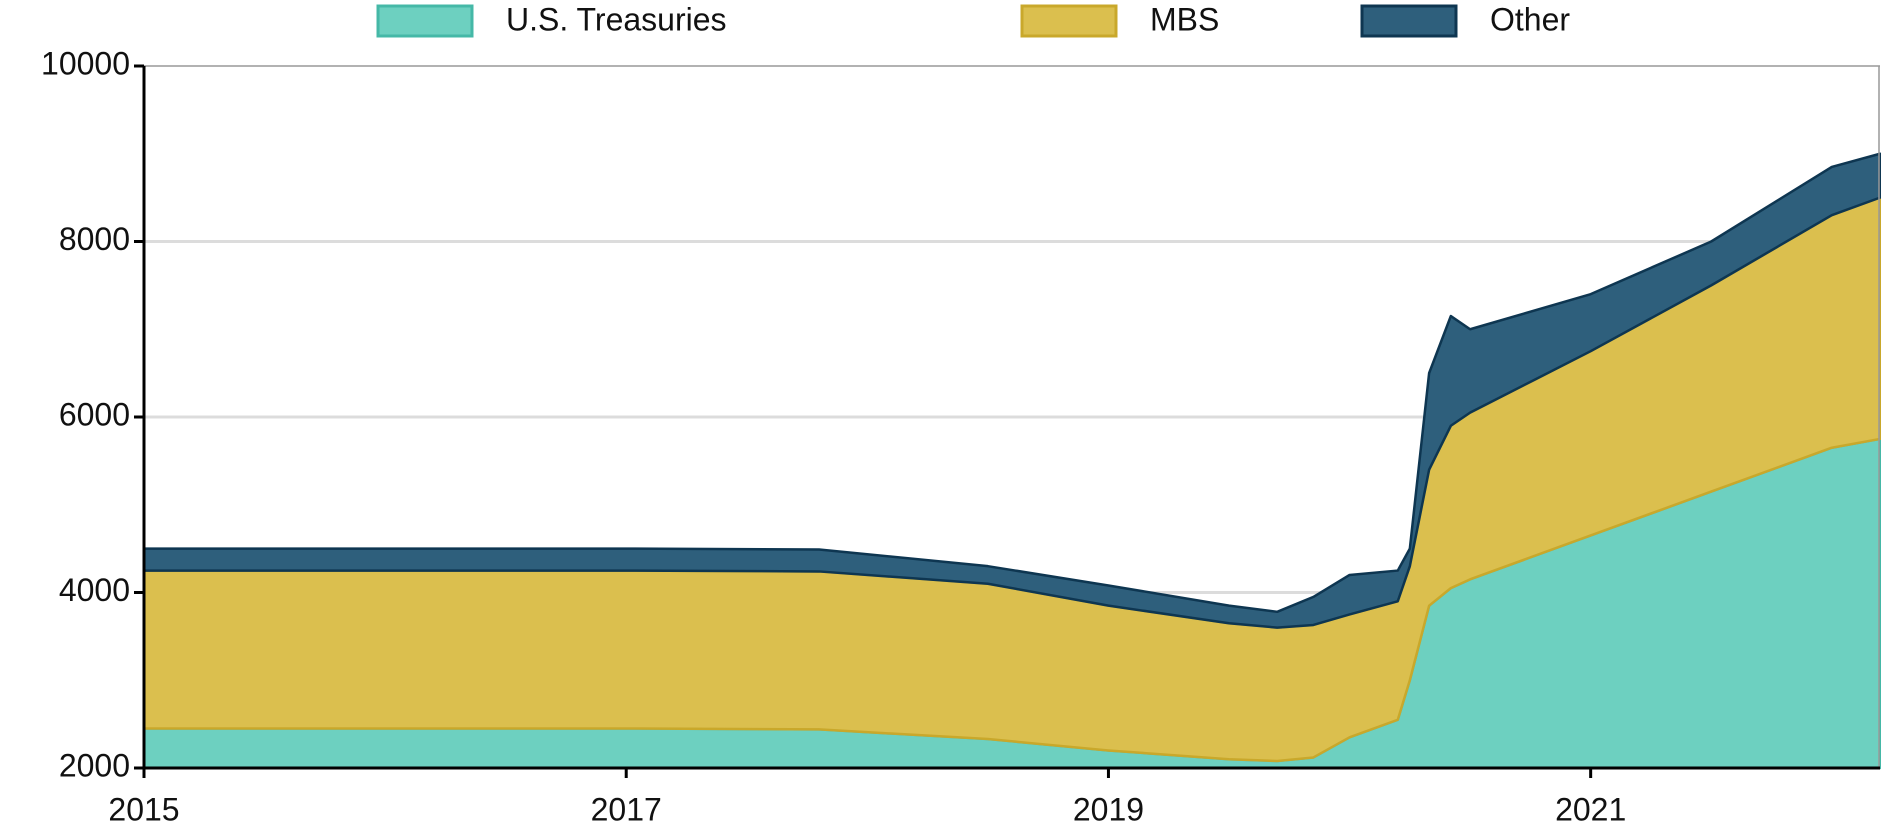 This screenshot has width=1881, height=832. I want to click on y-tick-label: 2000, so click(94, 765).